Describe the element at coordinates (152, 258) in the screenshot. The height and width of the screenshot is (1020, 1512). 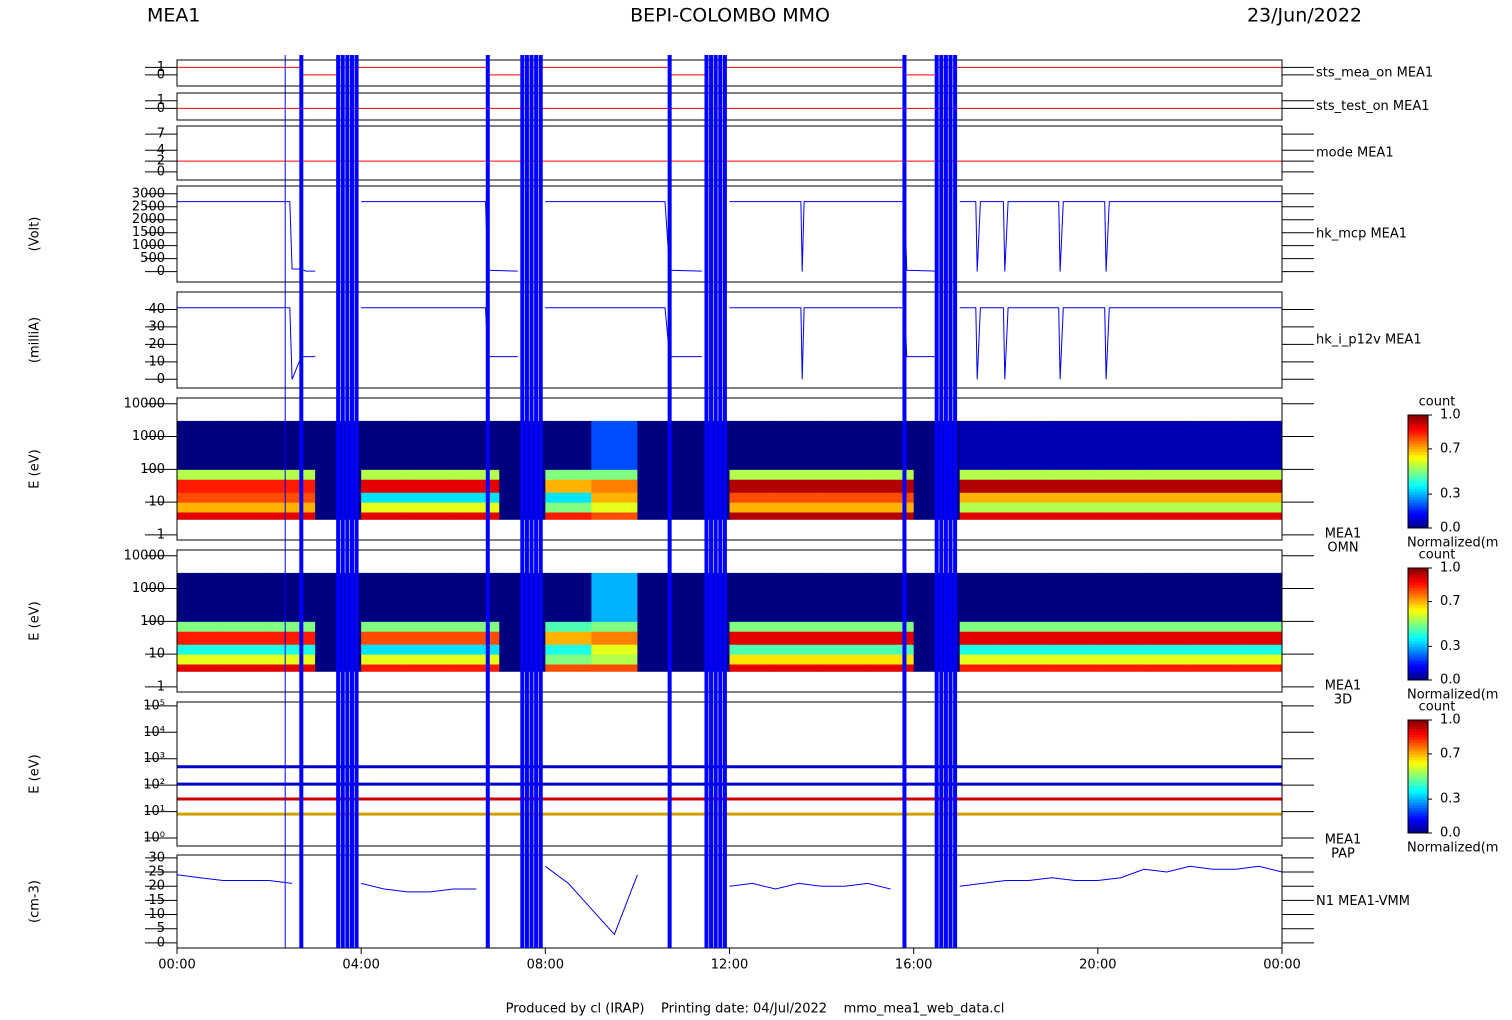
I see `y-tick-label: 500` at that location.